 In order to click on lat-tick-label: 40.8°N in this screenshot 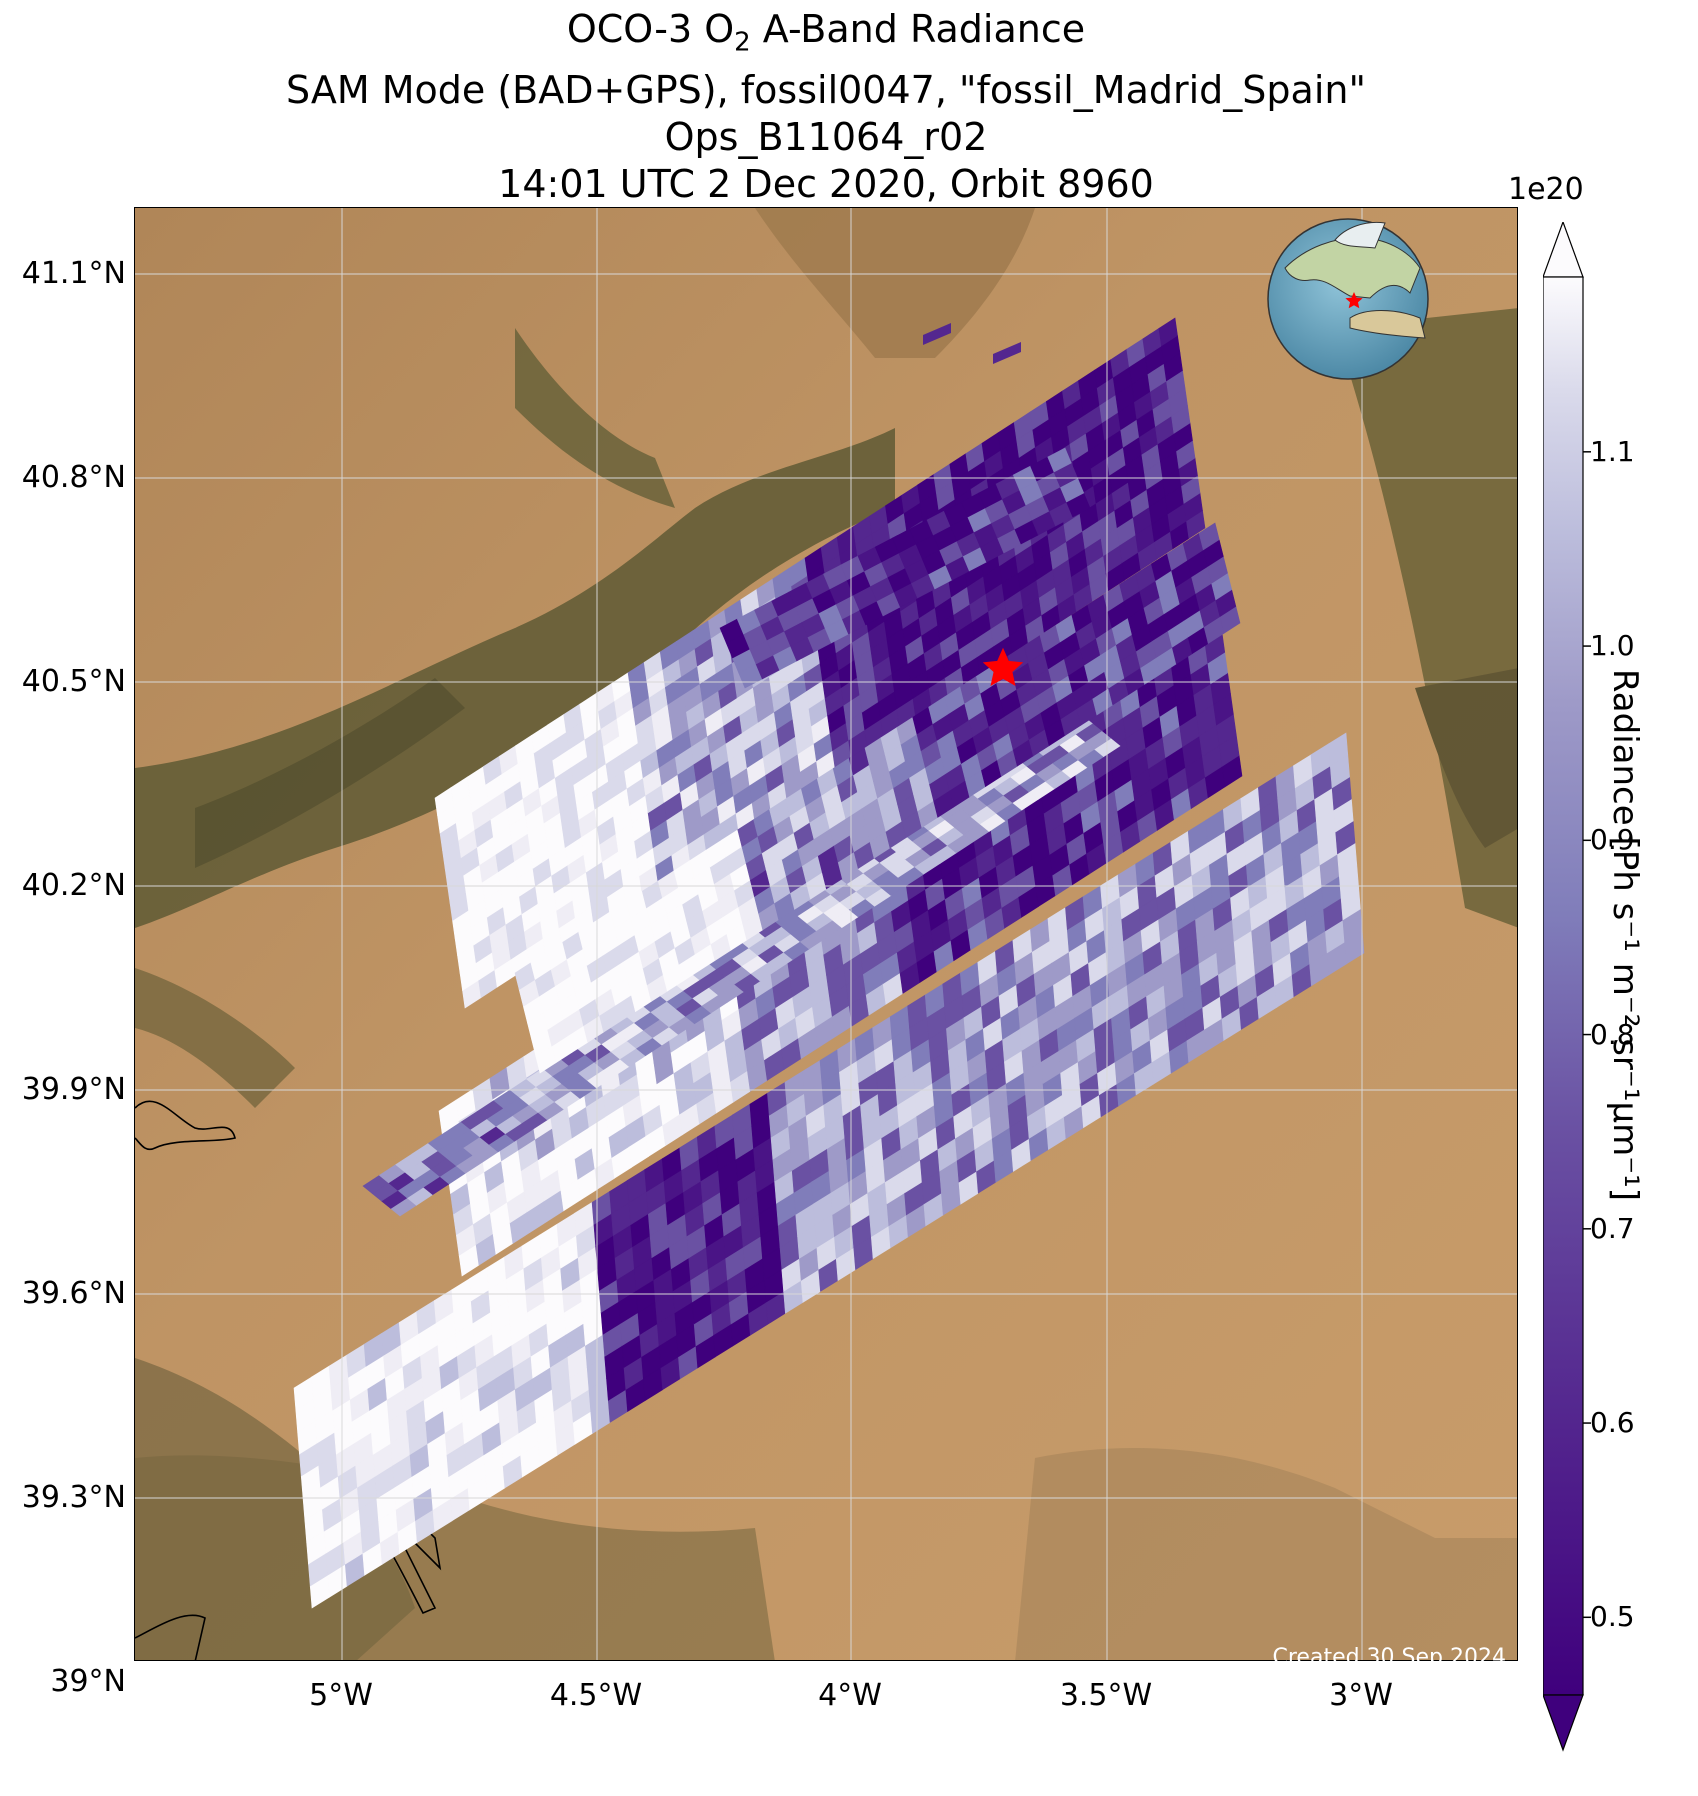, I will do `click(73, 477)`.